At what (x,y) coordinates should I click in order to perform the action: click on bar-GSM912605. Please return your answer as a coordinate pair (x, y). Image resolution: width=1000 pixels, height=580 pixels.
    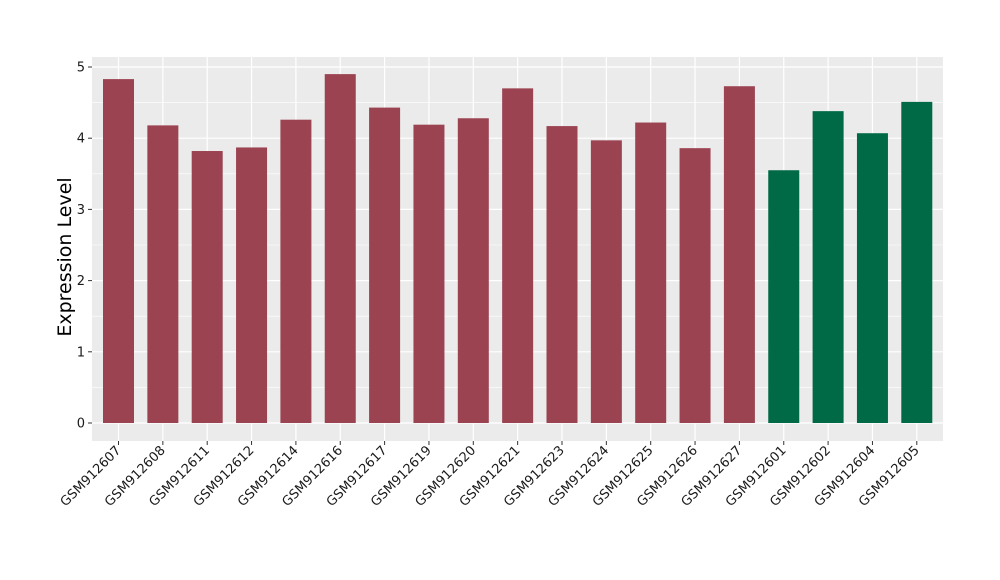
    Looking at the image, I should click on (917, 262).